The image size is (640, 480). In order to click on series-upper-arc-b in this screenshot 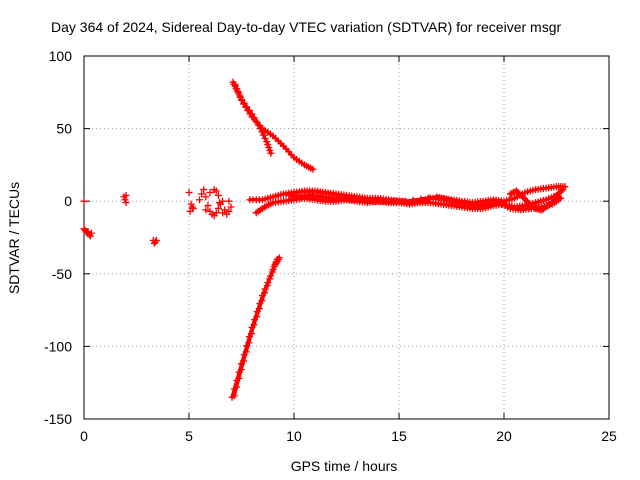, I will do `click(253, 119)`.